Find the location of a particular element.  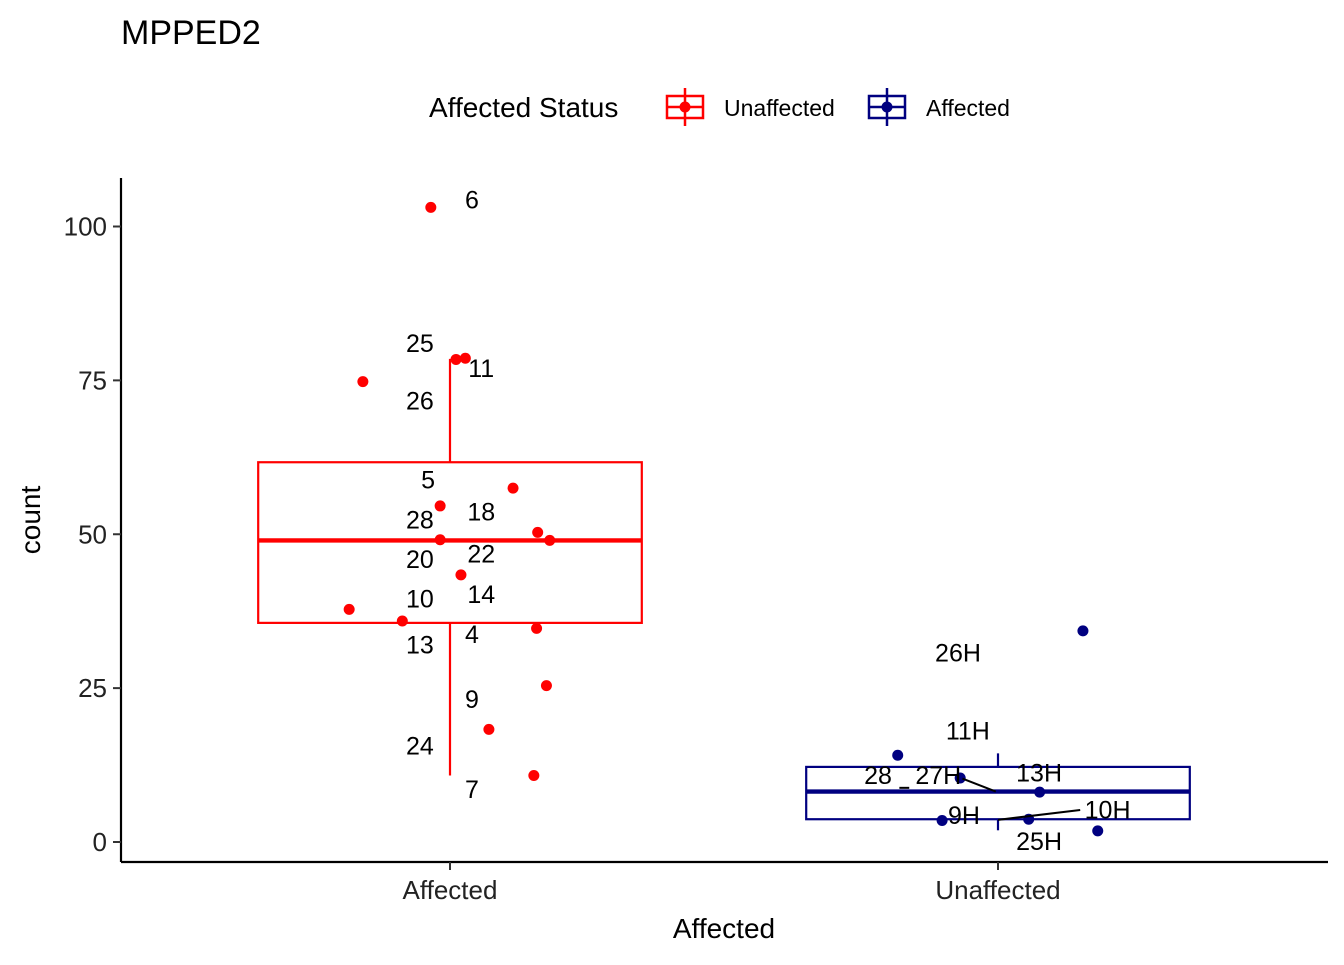

point-label: 14 is located at coordinates (481, 595).